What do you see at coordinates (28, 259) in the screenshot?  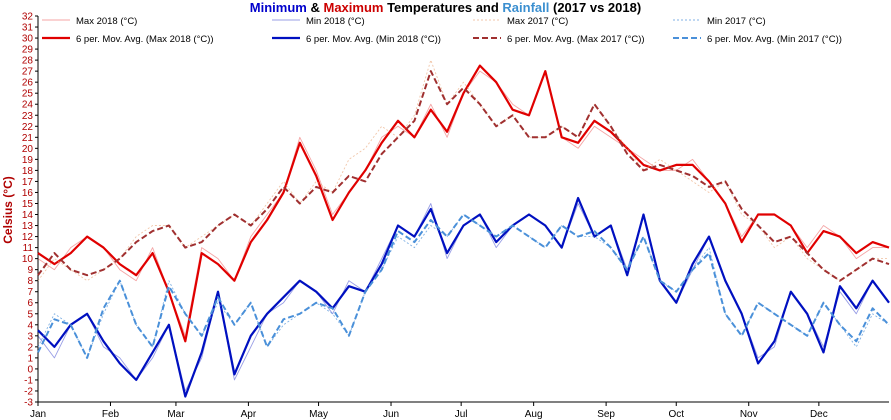 I see `y-tick-label: 10` at bounding box center [28, 259].